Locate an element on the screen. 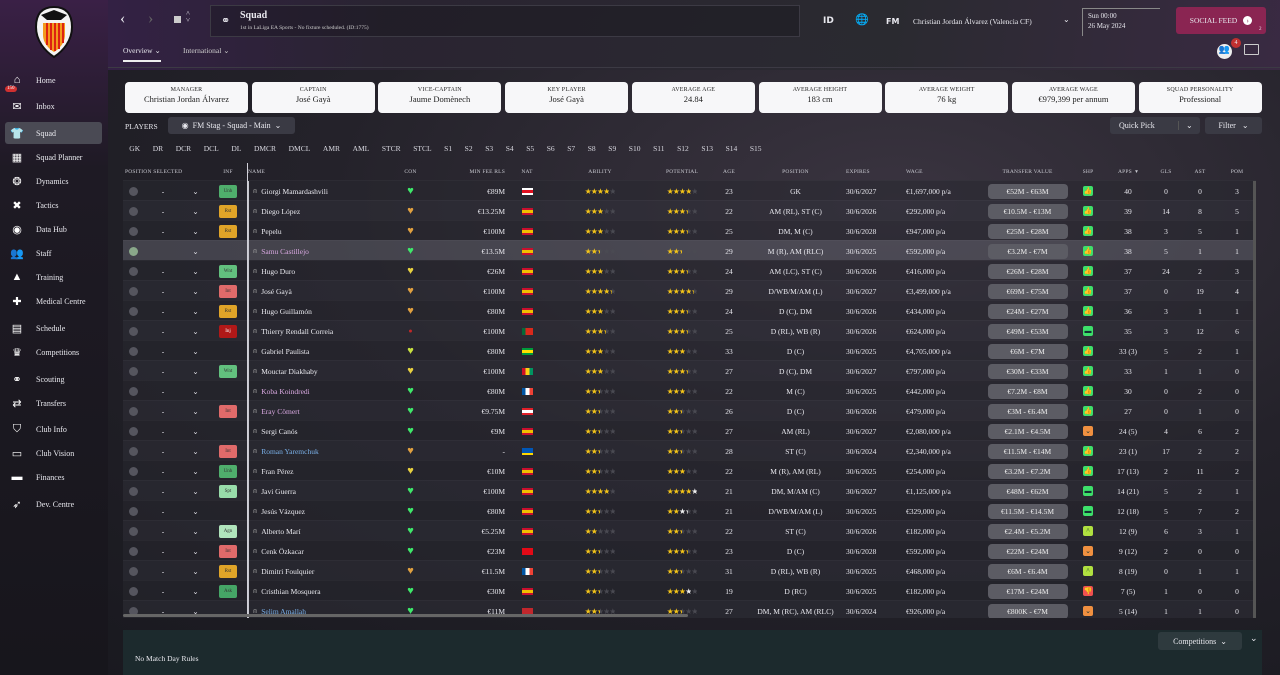 This screenshot has width=1280, height=675. tab-overview: Overview ⌄ is located at coordinates (142, 54).